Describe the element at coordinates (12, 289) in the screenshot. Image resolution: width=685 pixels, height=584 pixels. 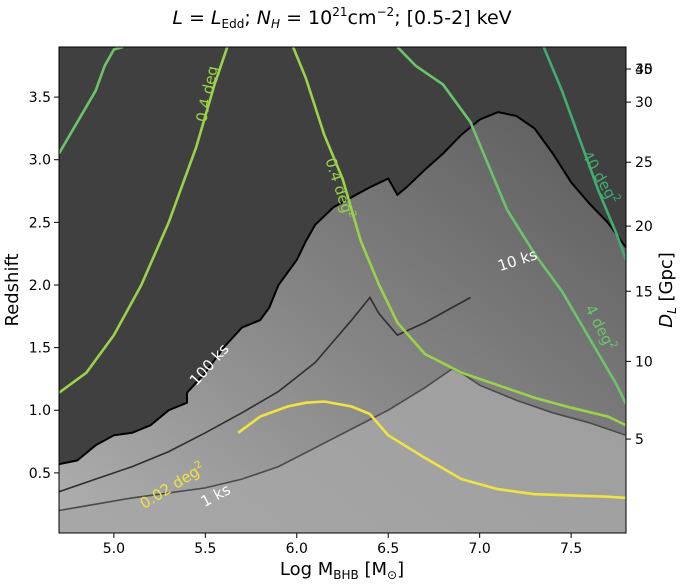
I see `y-axis-title: Redshift` at that location.